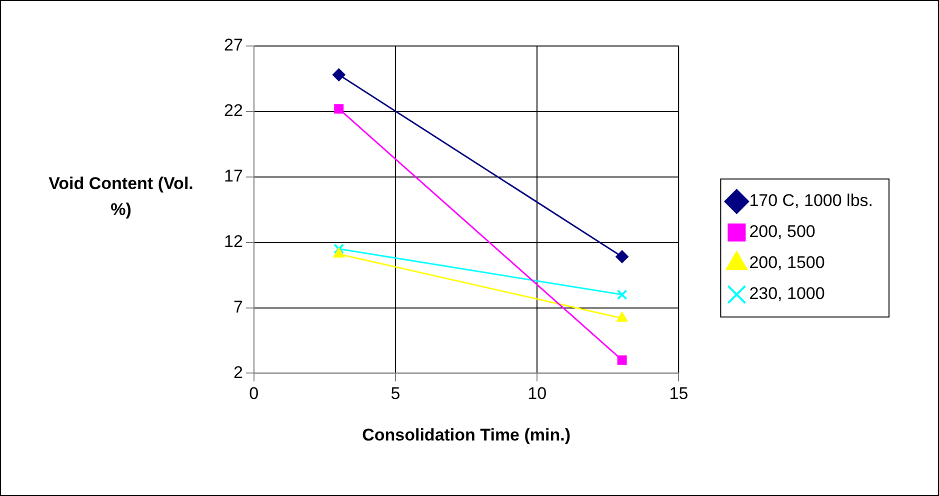 The height and width of the screenshot is (496, 939). I want to click on y-axis-title: Void Content (Vol. %), so click(121, 197).